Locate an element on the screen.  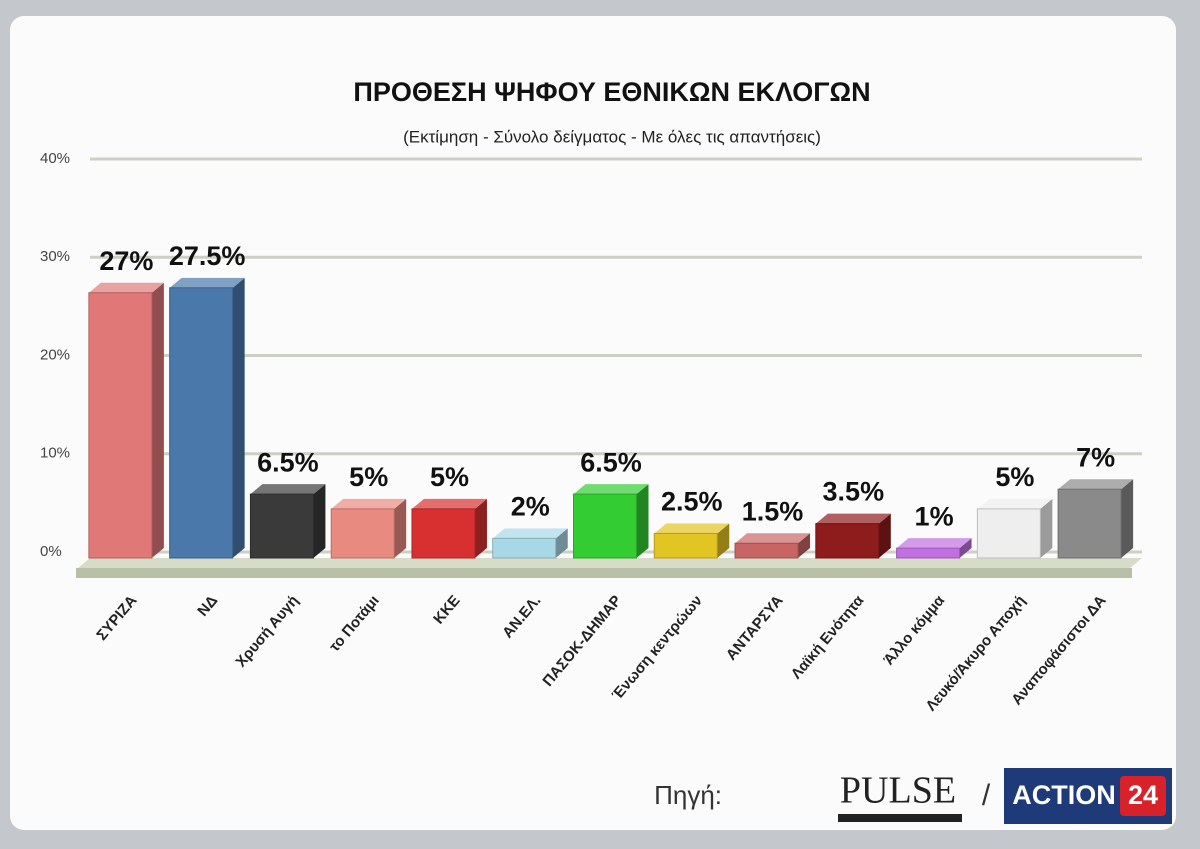
value-label: 2.5% is located at coordinates (692, 502).